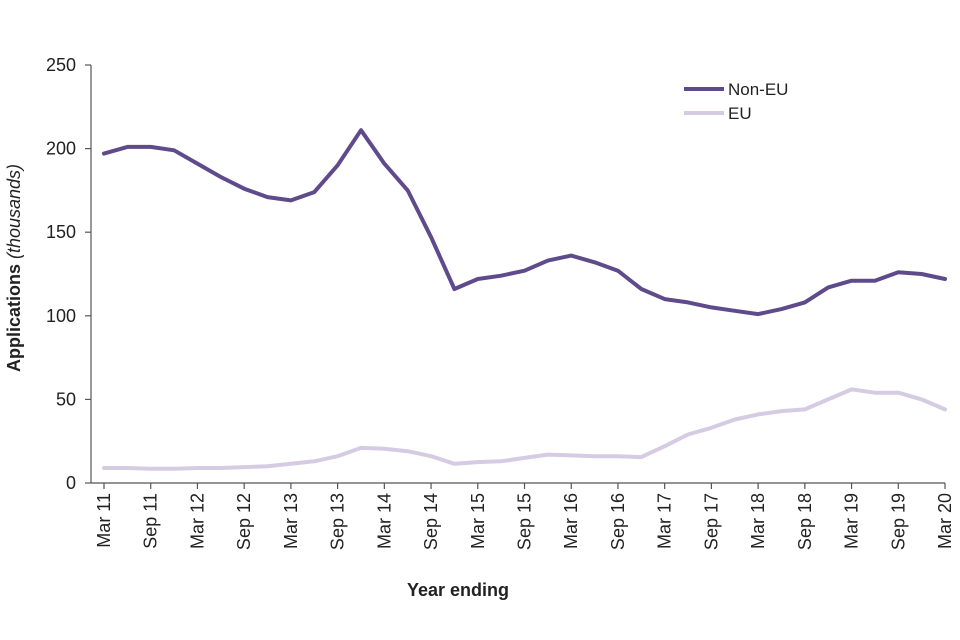 The height and width of the screenshot is (640, 960). I want to click on x-tick-label: Mar 16, so click(571, 521).